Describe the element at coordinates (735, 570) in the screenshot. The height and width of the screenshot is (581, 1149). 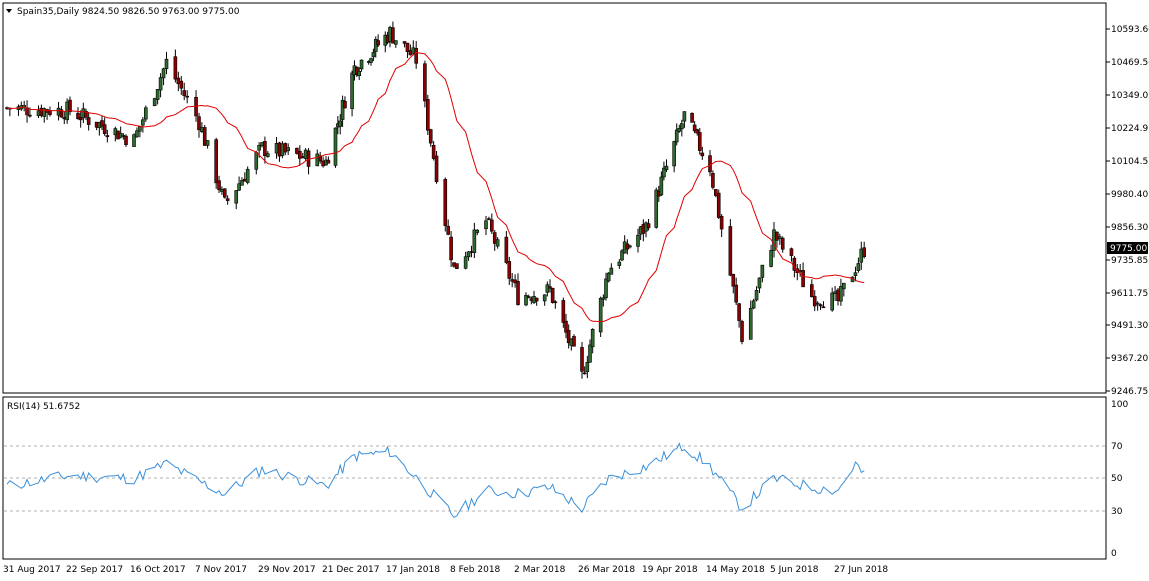
I see `date-tick: 14 May 2018` at that location.